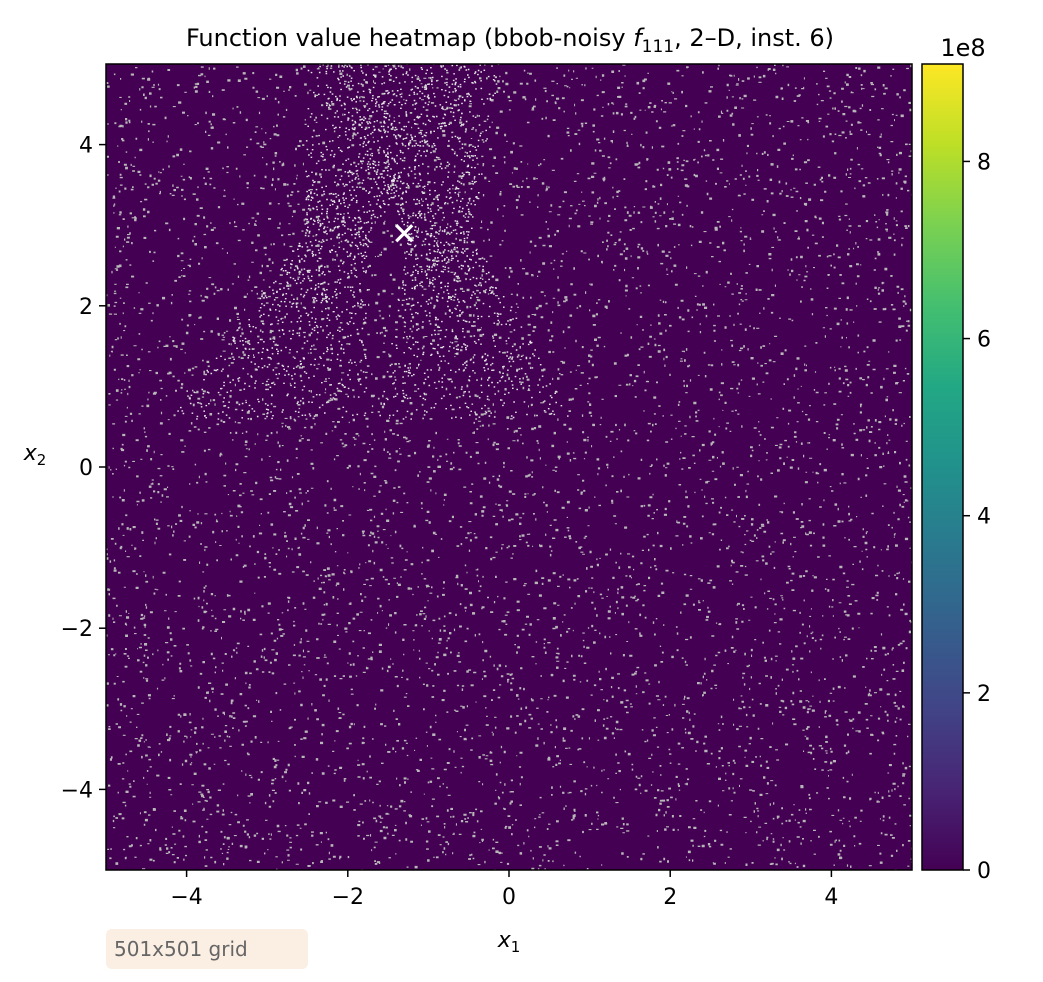  I want to click on colorbar-axis: 0 2 4 6 8, so click(977, 517).